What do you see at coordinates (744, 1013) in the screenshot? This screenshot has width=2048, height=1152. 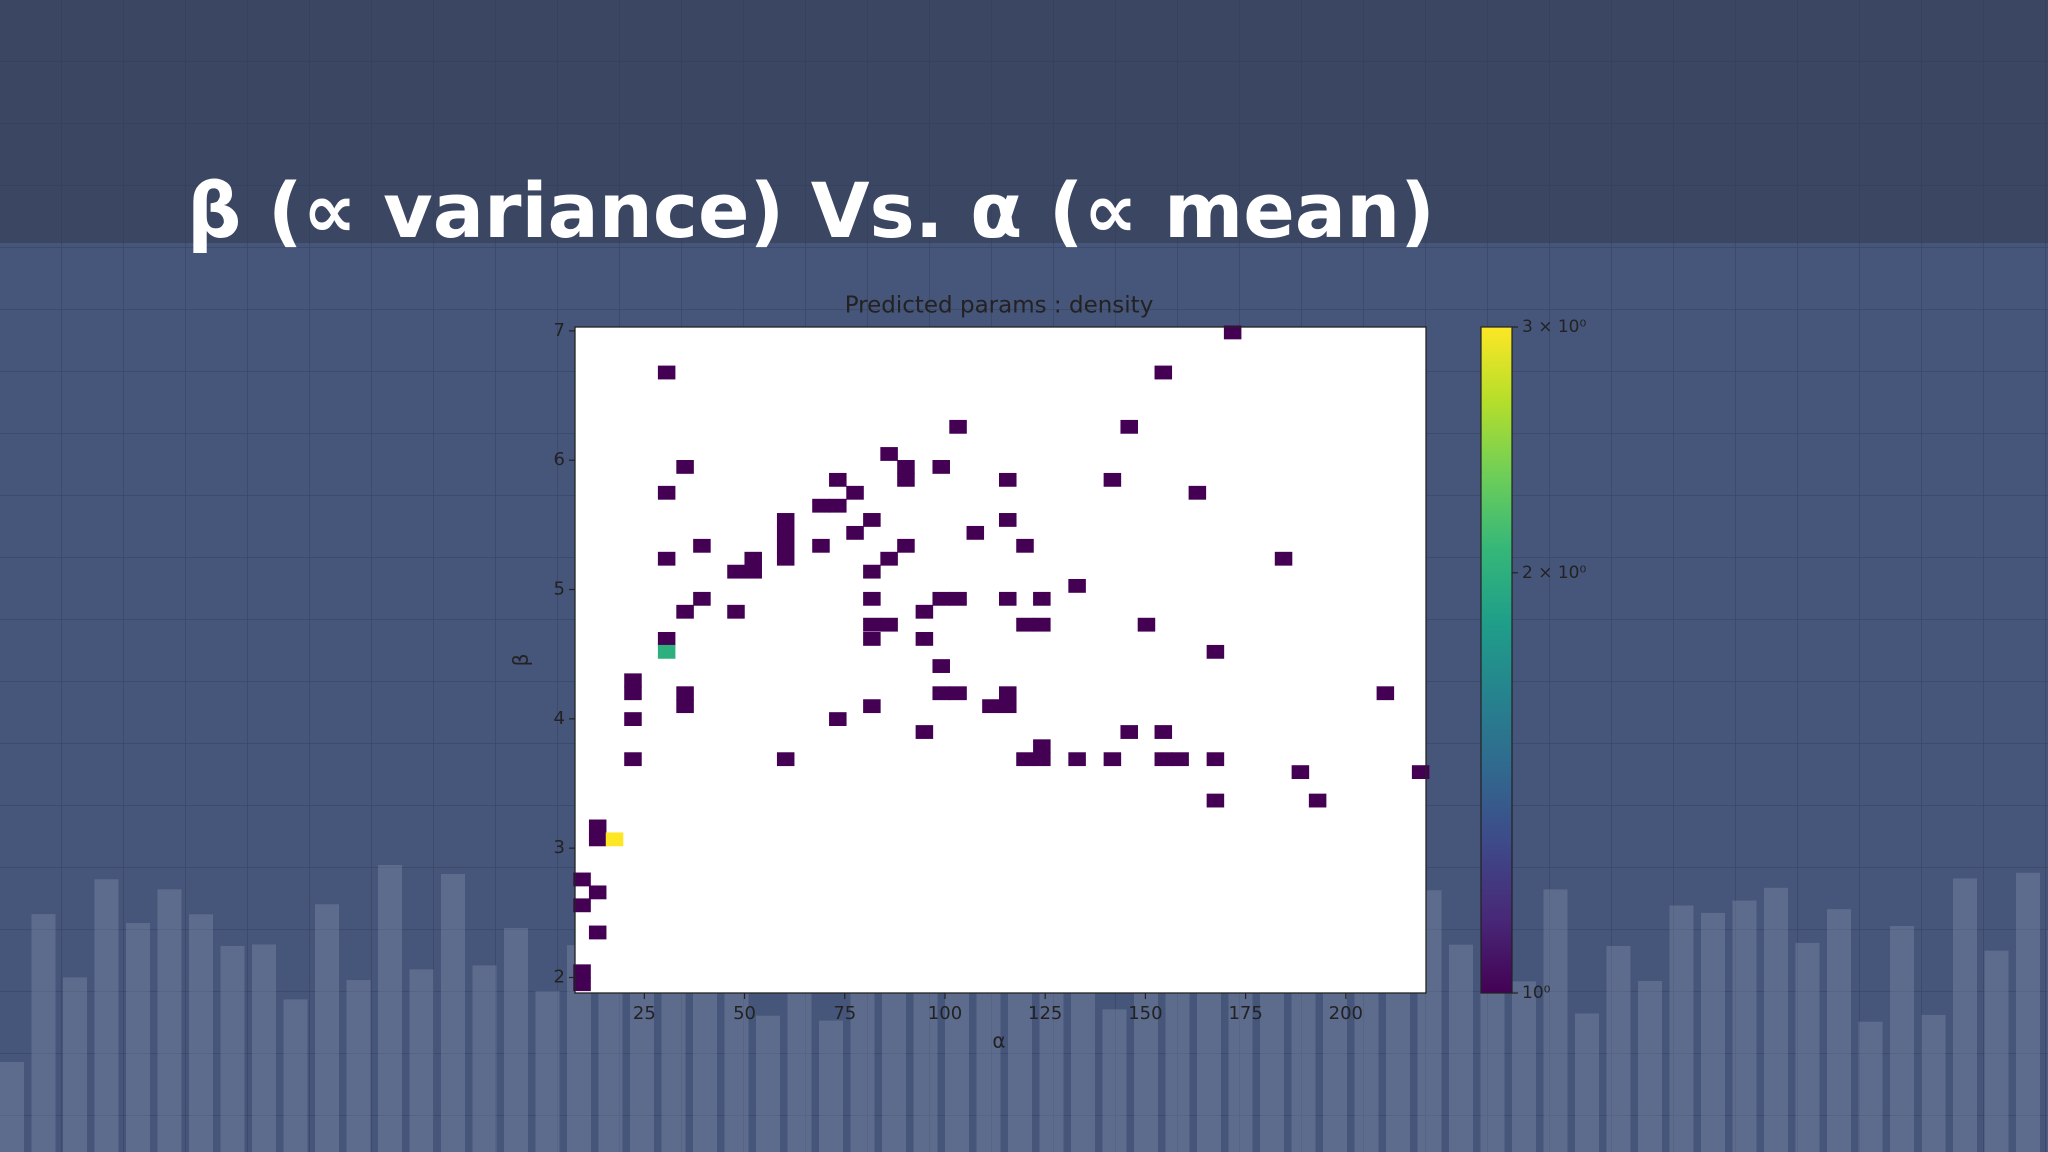 I see `x-tick-label: 50` at bounding box center [744, 1013].